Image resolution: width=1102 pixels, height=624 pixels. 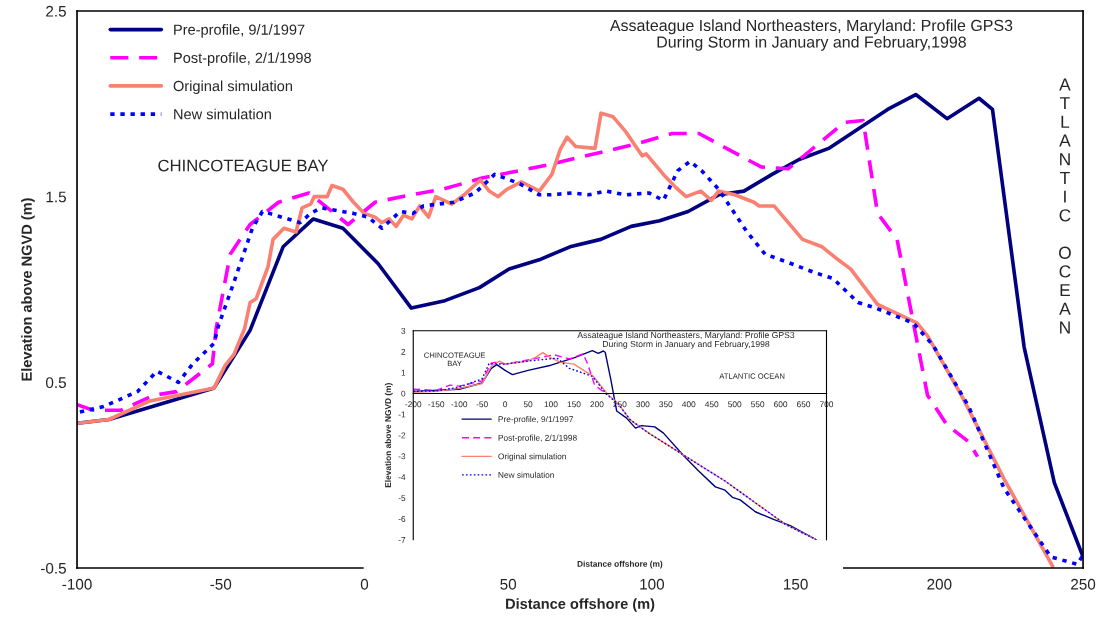 What do you see at coordinates (55, 383) in the screenshot?
I see `y-tick-label: 0.5` at bounding box center [55, 383].